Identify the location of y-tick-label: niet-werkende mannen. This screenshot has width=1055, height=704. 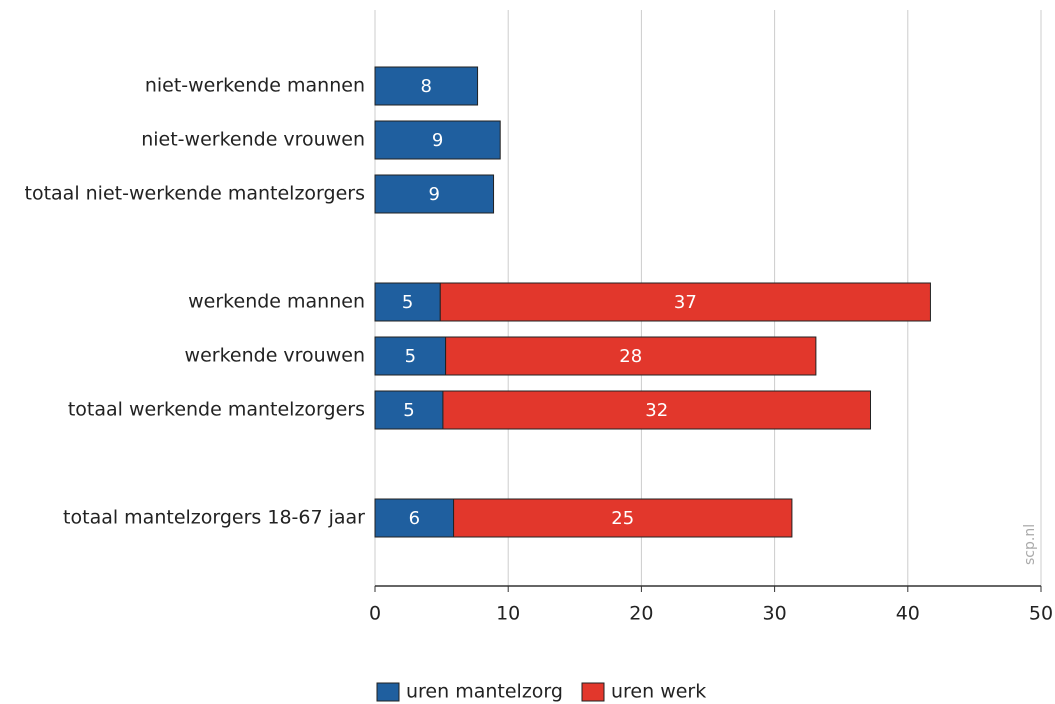
(255, 86).